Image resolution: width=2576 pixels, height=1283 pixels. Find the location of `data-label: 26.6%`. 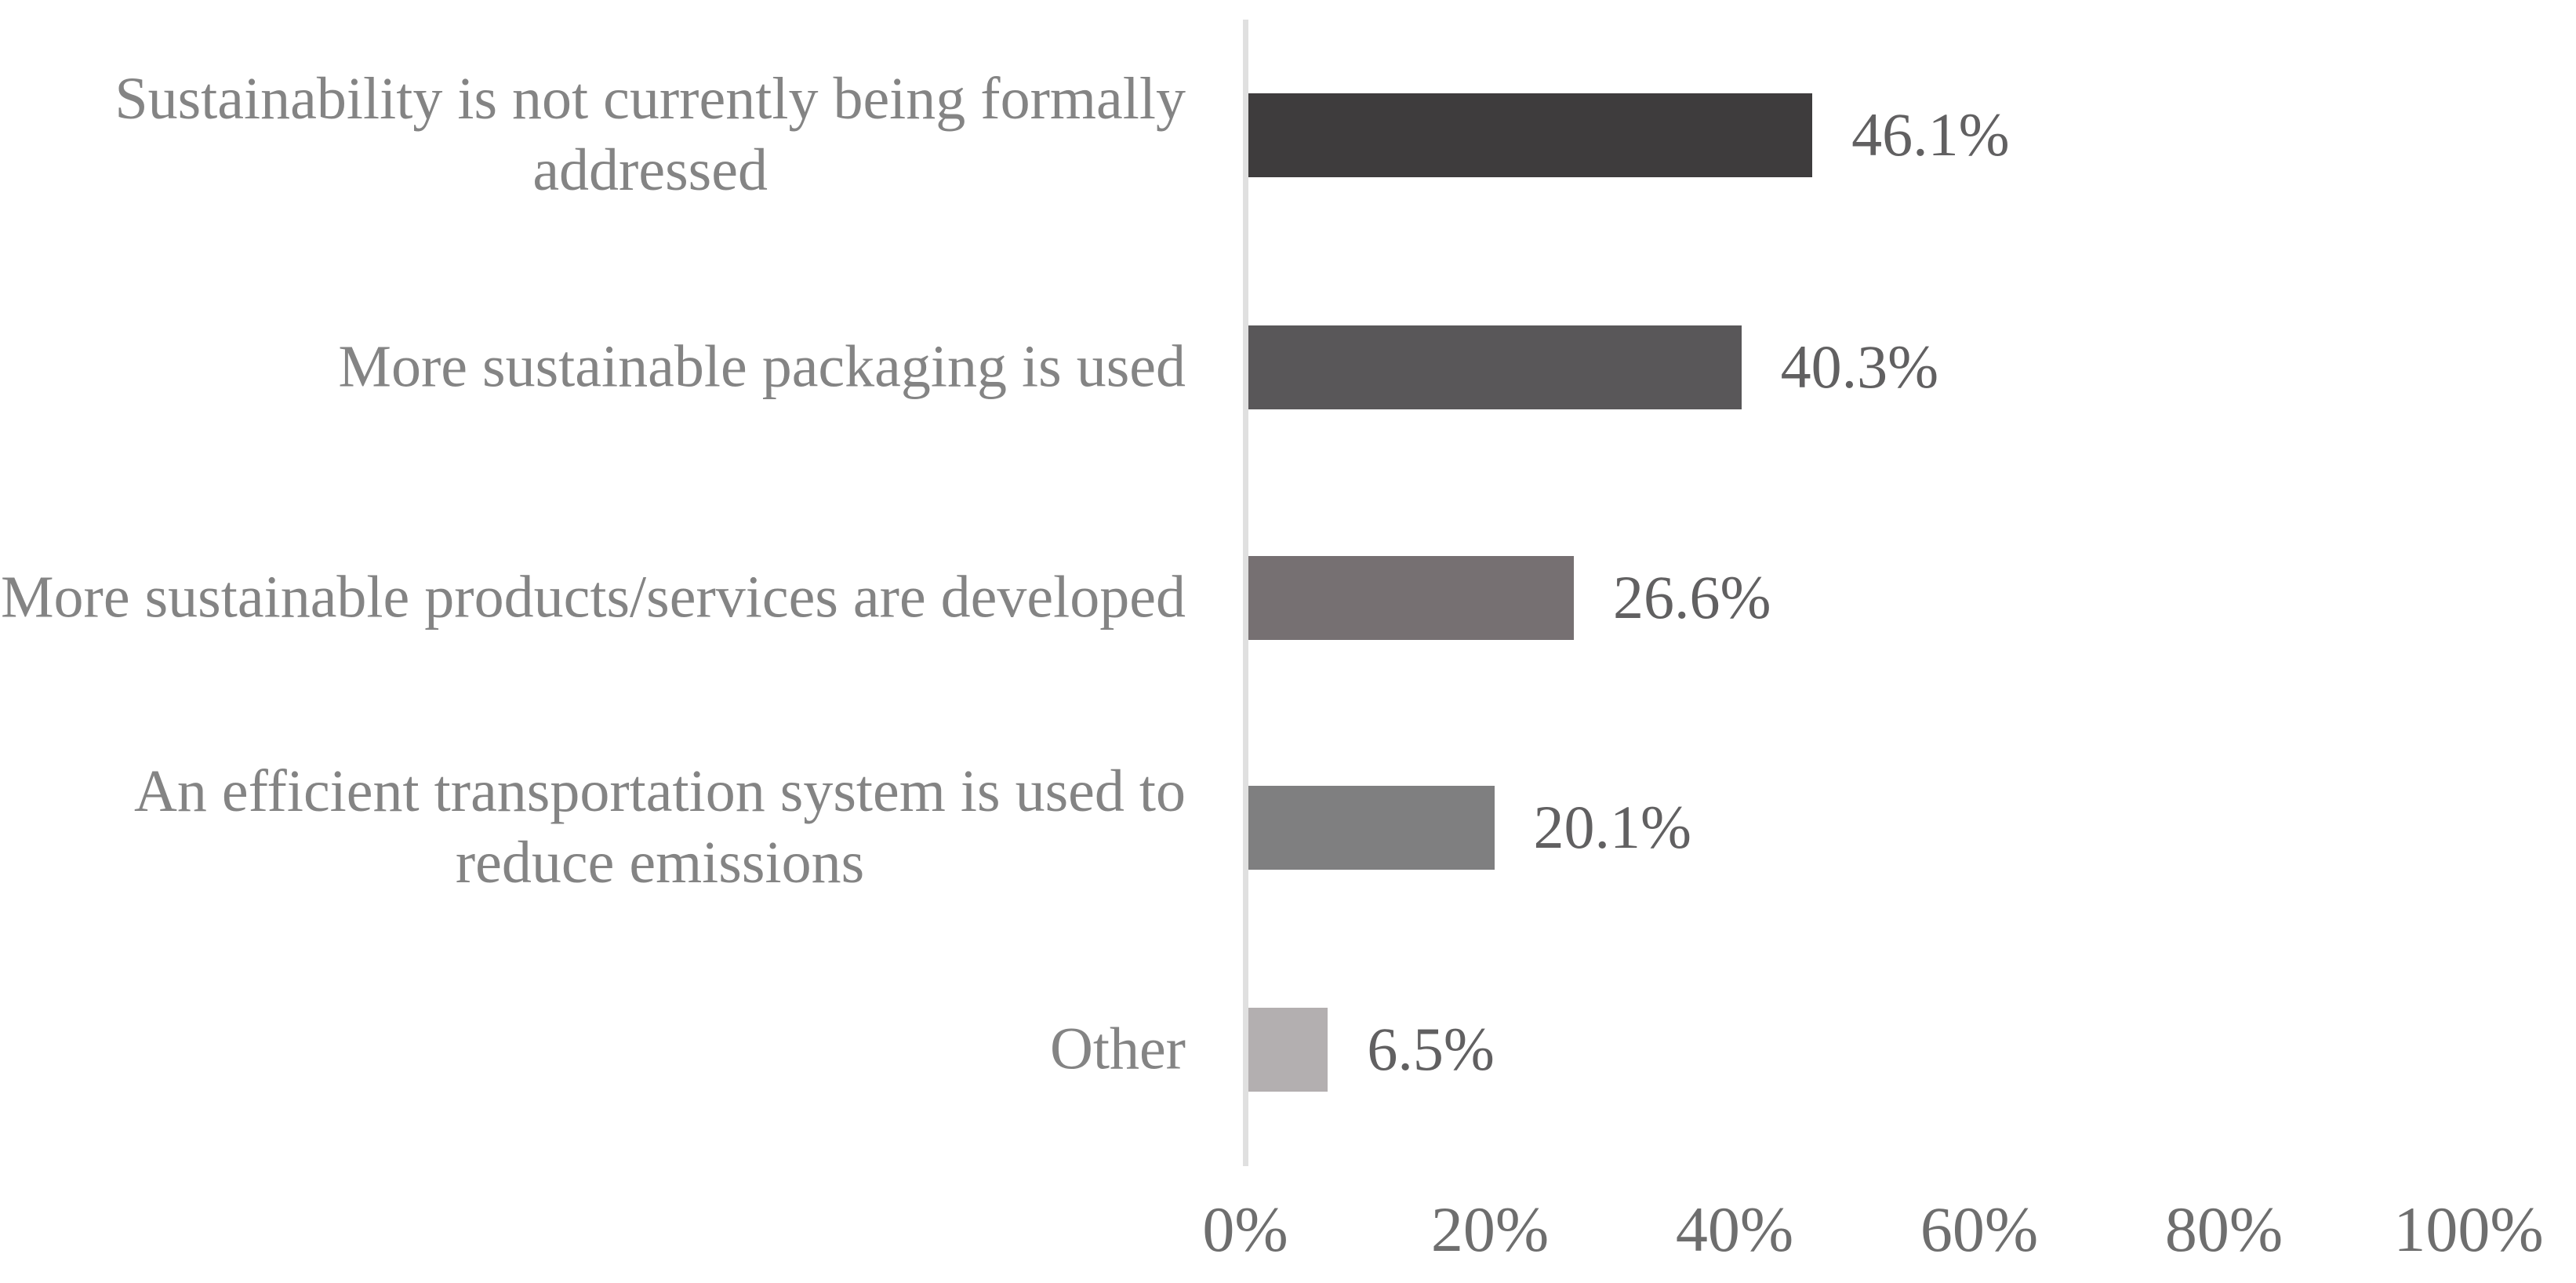

data-label: 26.6% is located at coordinates (1691, 597).